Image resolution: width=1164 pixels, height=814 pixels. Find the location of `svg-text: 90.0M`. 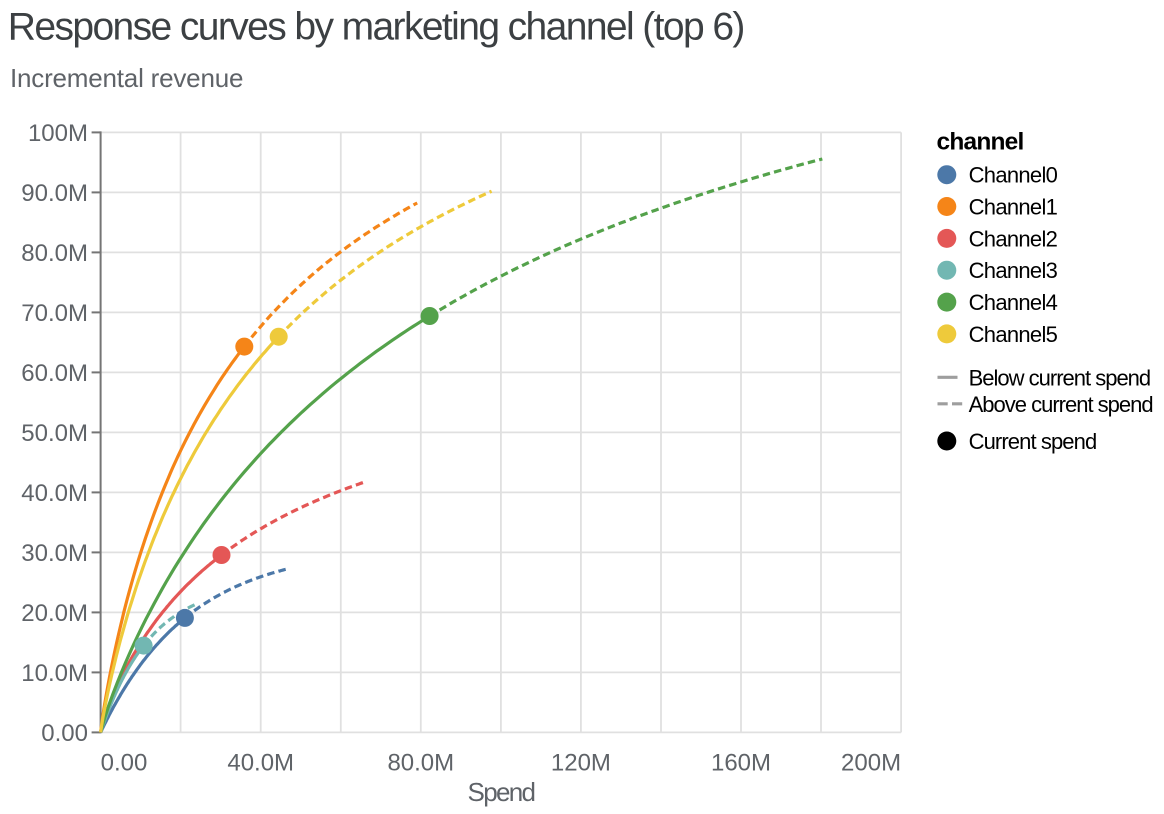

svg-text: 90.0M is located at coordinates (54, 193).